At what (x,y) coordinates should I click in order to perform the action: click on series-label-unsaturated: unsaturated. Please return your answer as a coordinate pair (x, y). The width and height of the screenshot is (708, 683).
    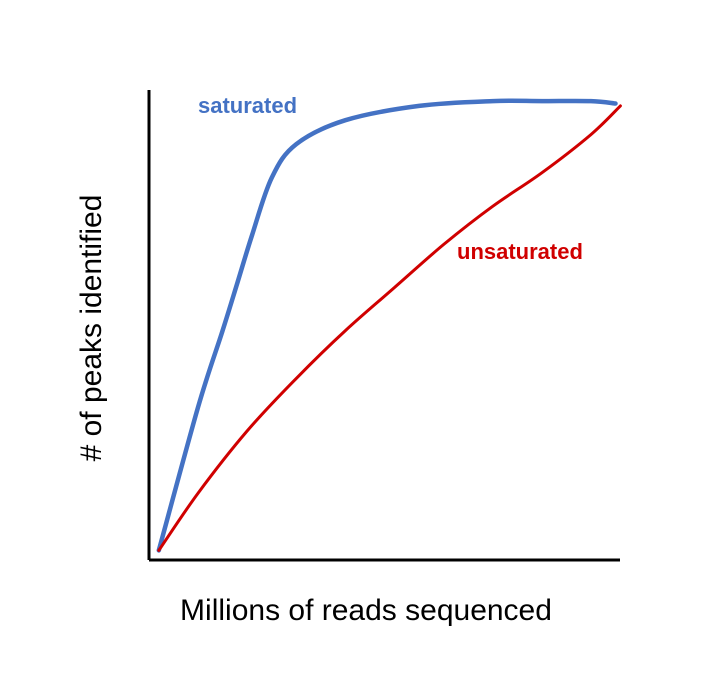
    Looking at the image, I should click on (520, 251).